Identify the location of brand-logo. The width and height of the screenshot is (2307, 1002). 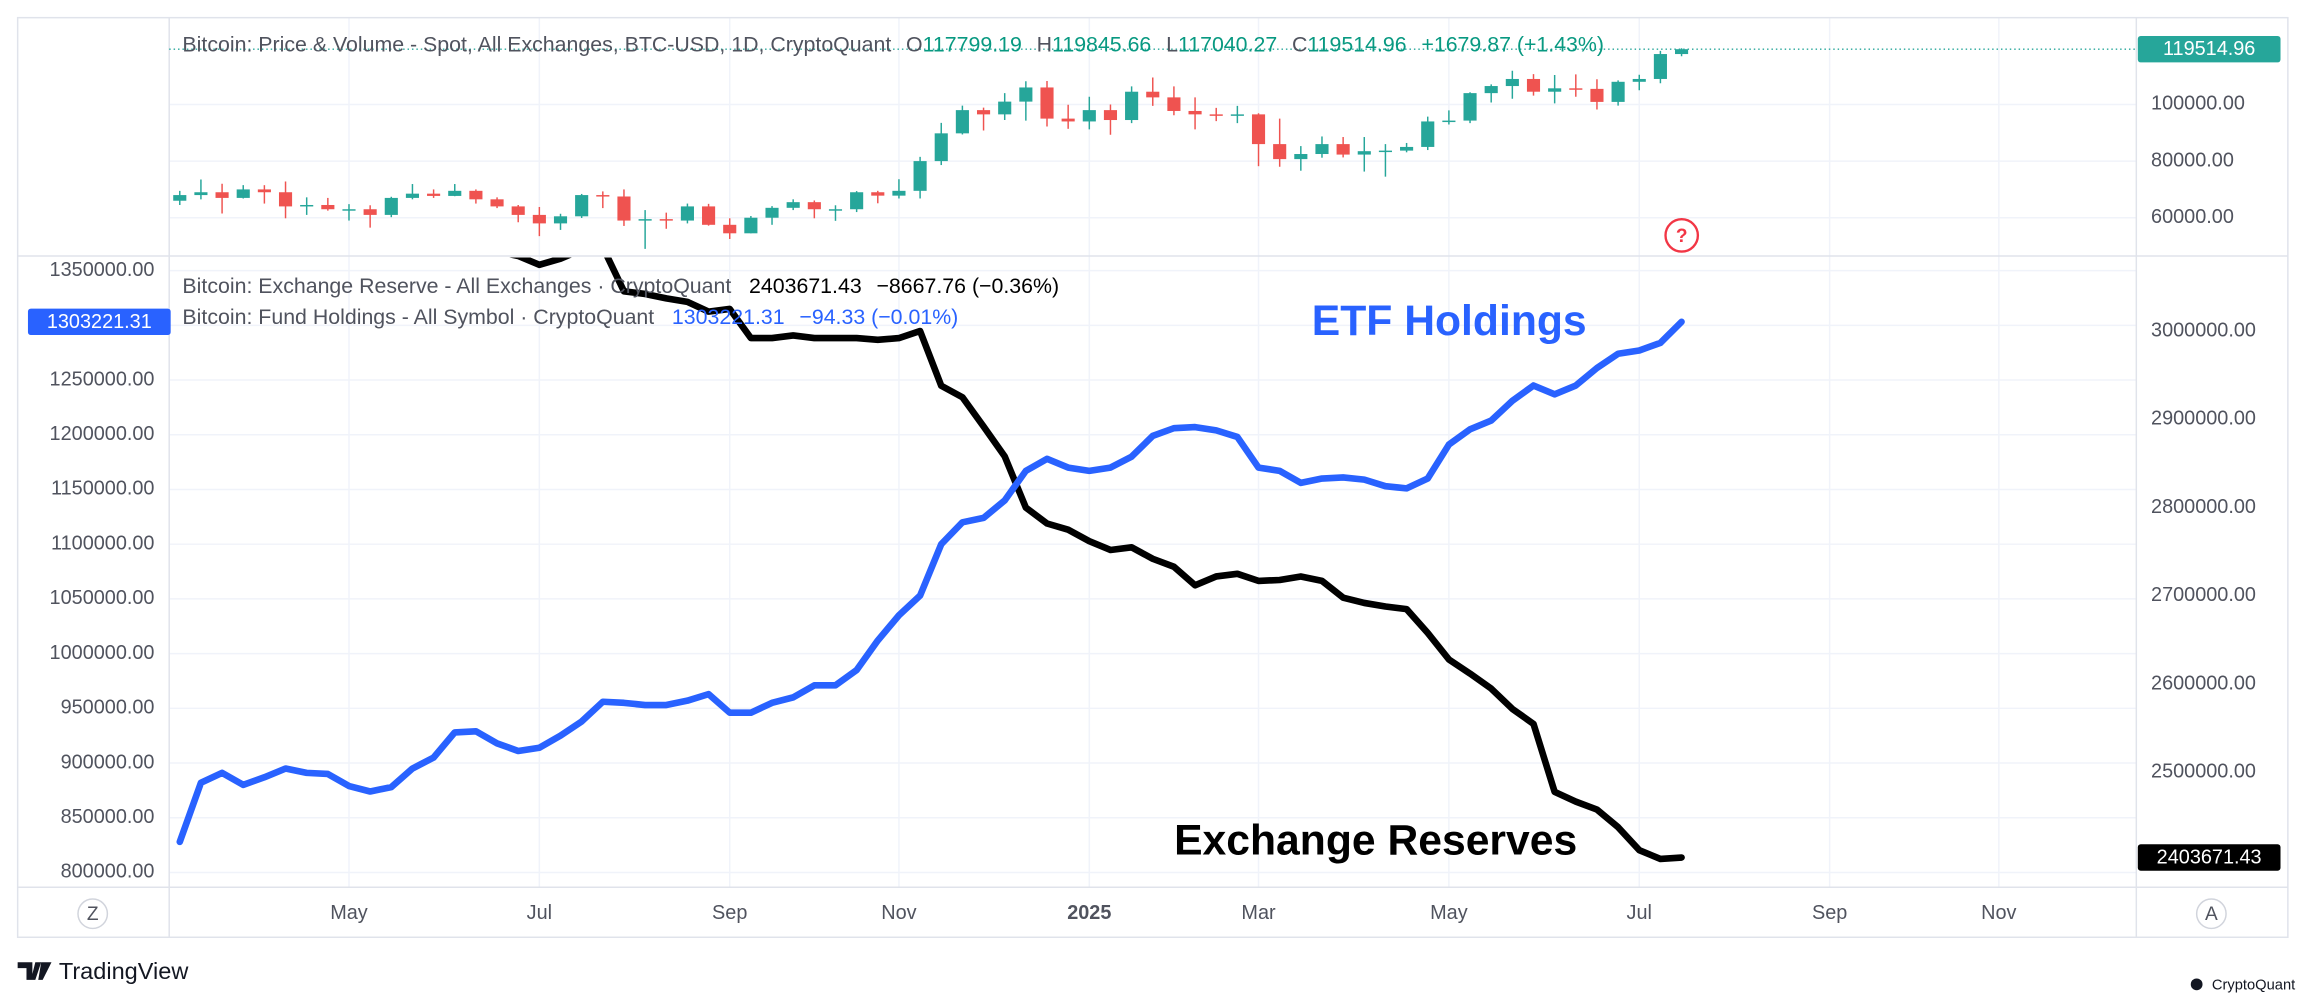
(34, 971).